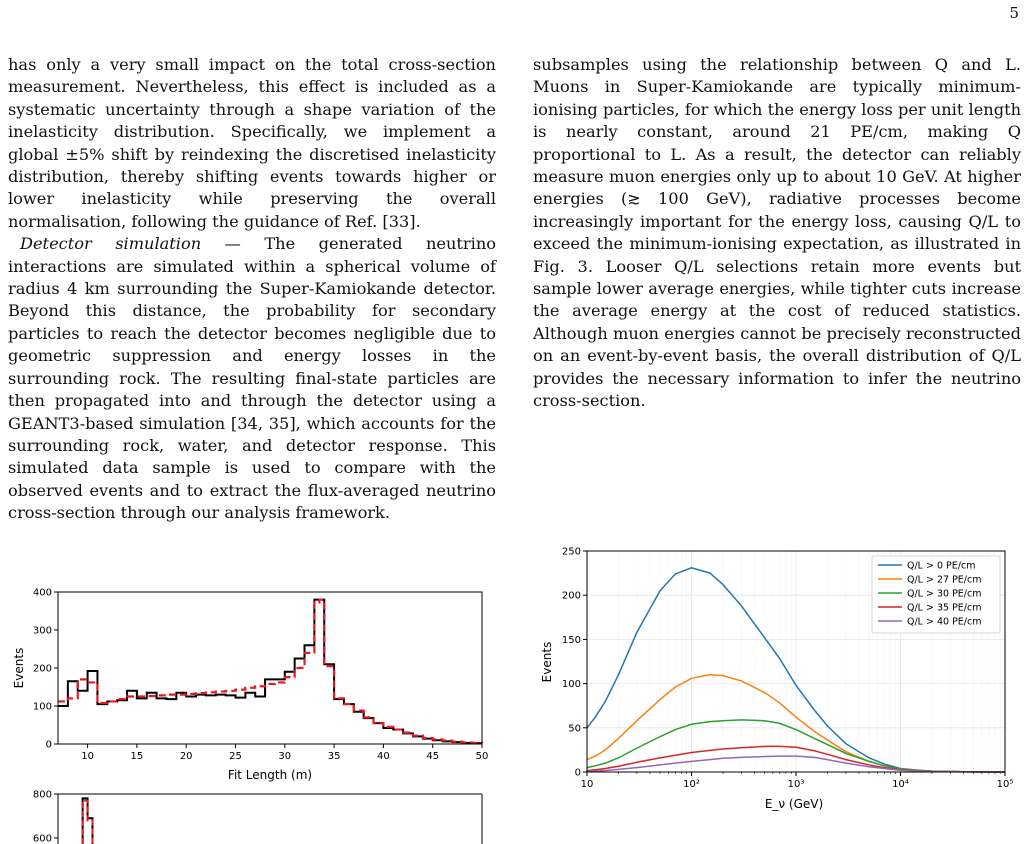 This screenshot has width=1031, height=844. I want to click on fit-length-xtick-label: 15, so click(137, 756).